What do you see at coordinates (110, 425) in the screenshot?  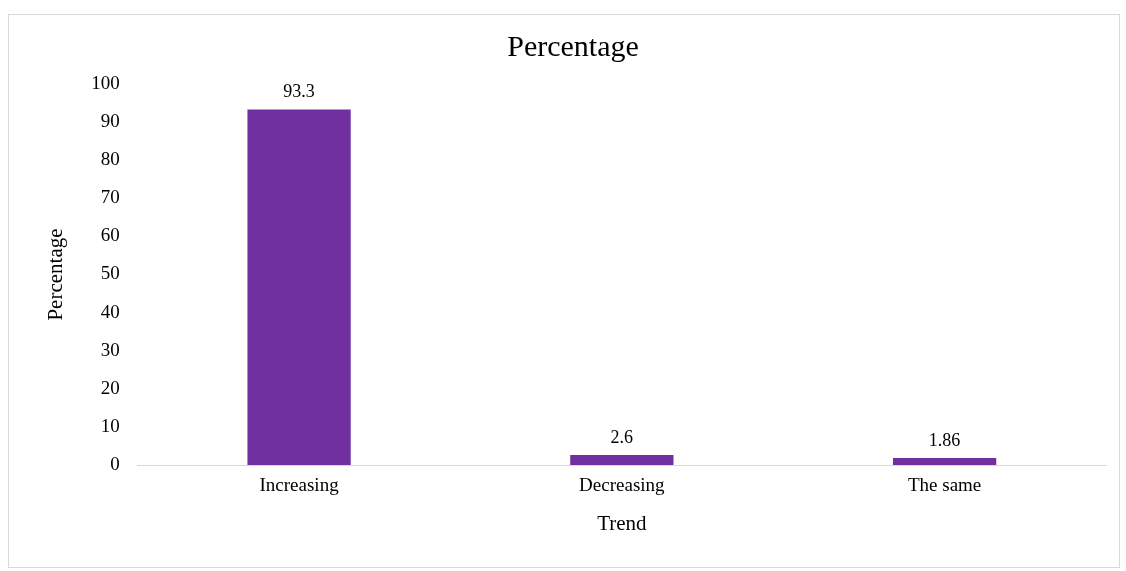 I see `y-tick-label: 10` at bounding box center [110, 425].